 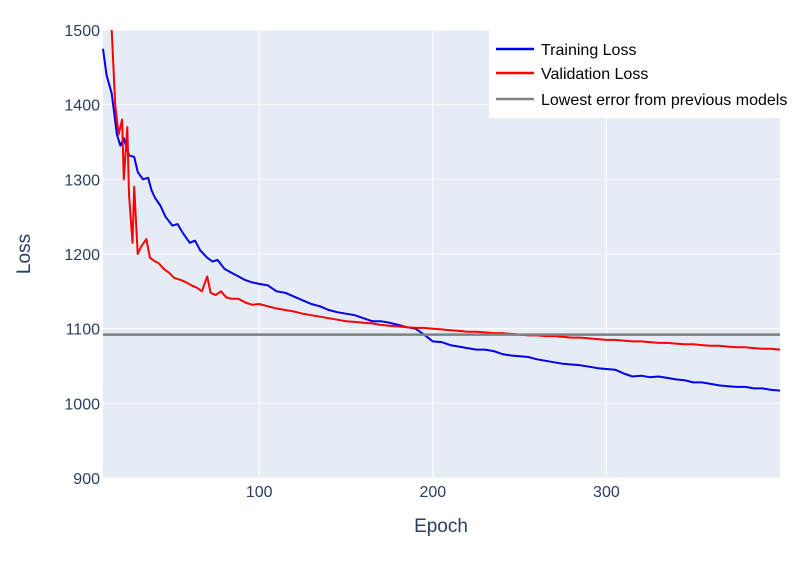 What do you see at coordinates (432, 492) in the screenshot?
I see `x-tick-label: 200` at bounding box center [432, 492].